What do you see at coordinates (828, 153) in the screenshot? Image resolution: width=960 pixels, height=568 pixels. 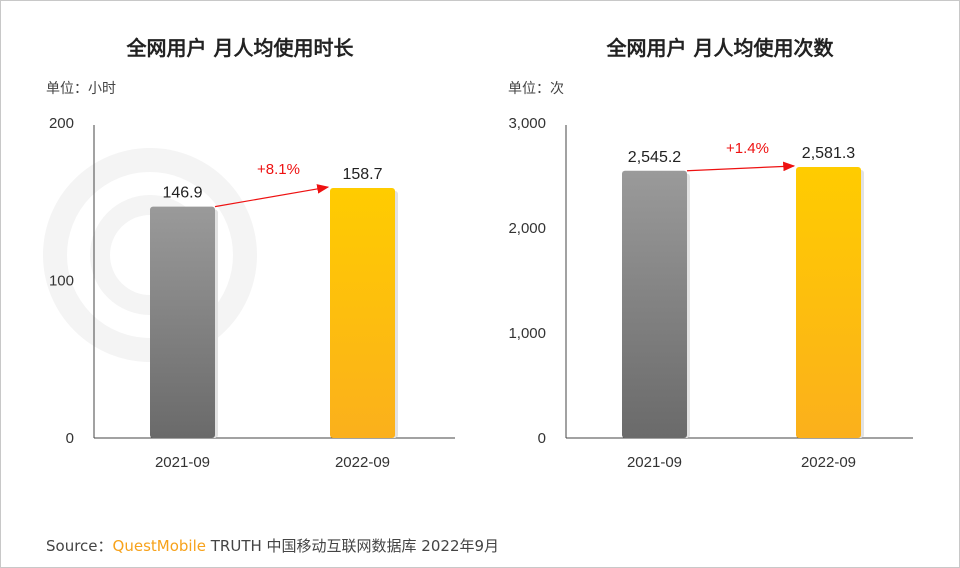 I see `data-label: 2,581.3` at bounding box center [828, 153].